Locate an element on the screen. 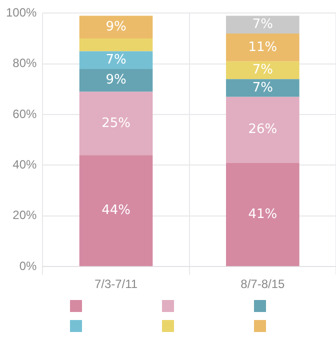 This screenshot has width=336, height=349. y-tick-label: 20% is located at coordinates (25, 215).